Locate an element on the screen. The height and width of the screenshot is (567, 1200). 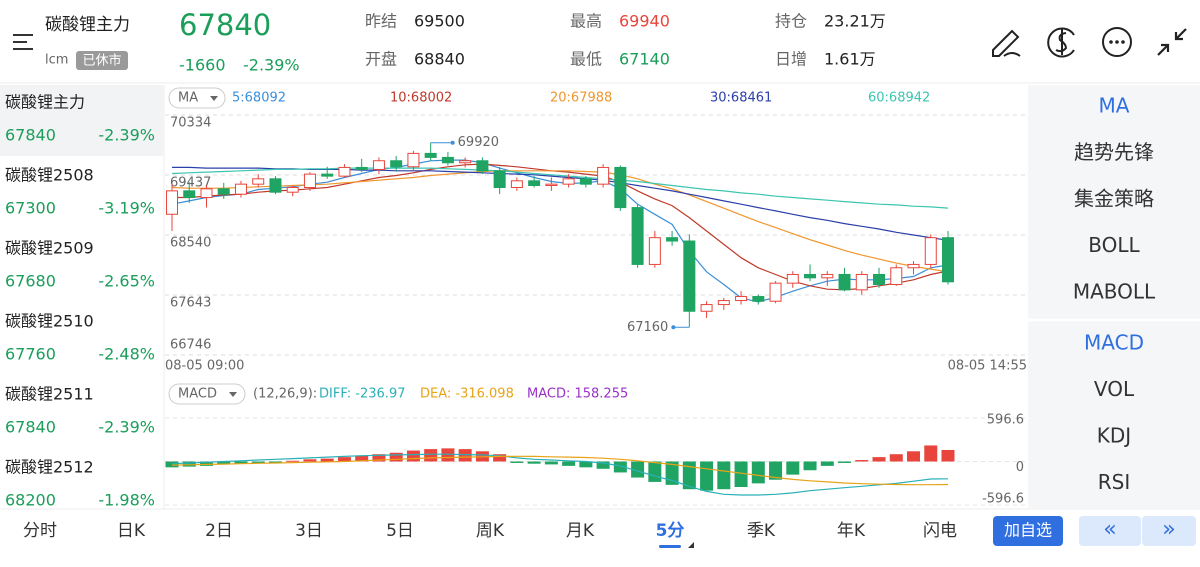
watch-price: 67300 is located at coordinates (30, 208).